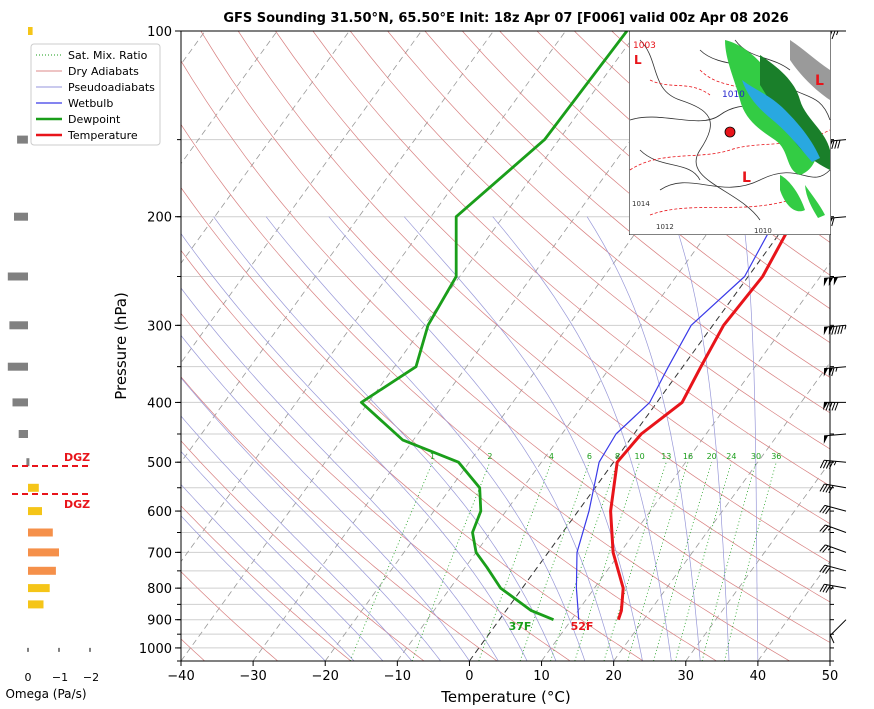 This screenshot has height=709, width=874. What do you see at coordinates (746, 178) in the screenshot?
I see `map-low-label-3: L` at bounding box center [746, 178].